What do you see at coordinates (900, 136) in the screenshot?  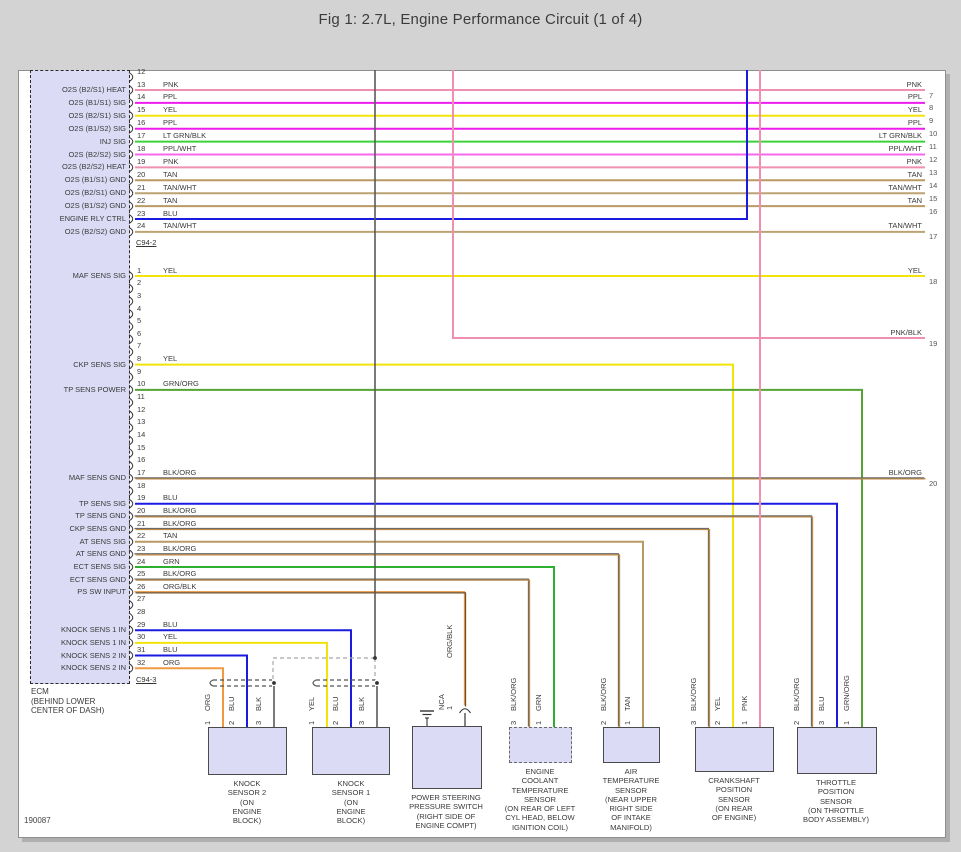 I see `wire-color-label: LT GRN/BLK` at bounding box center [900, 136].